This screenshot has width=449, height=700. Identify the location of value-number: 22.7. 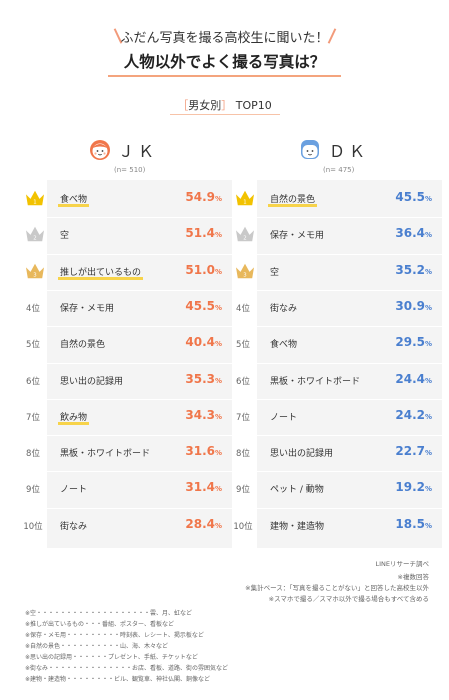
(410, 451).